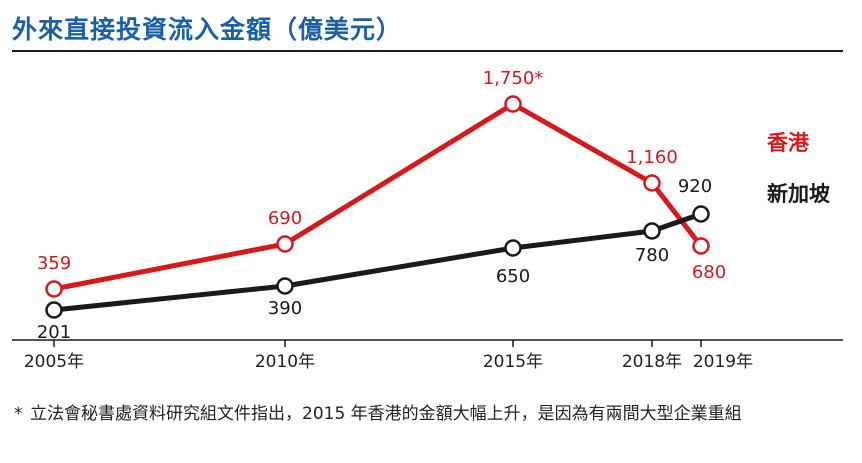  What do you see at coordinates (709, 272) in the screenshot?
I see `data-label: 680` at bounding box center [709, 272].